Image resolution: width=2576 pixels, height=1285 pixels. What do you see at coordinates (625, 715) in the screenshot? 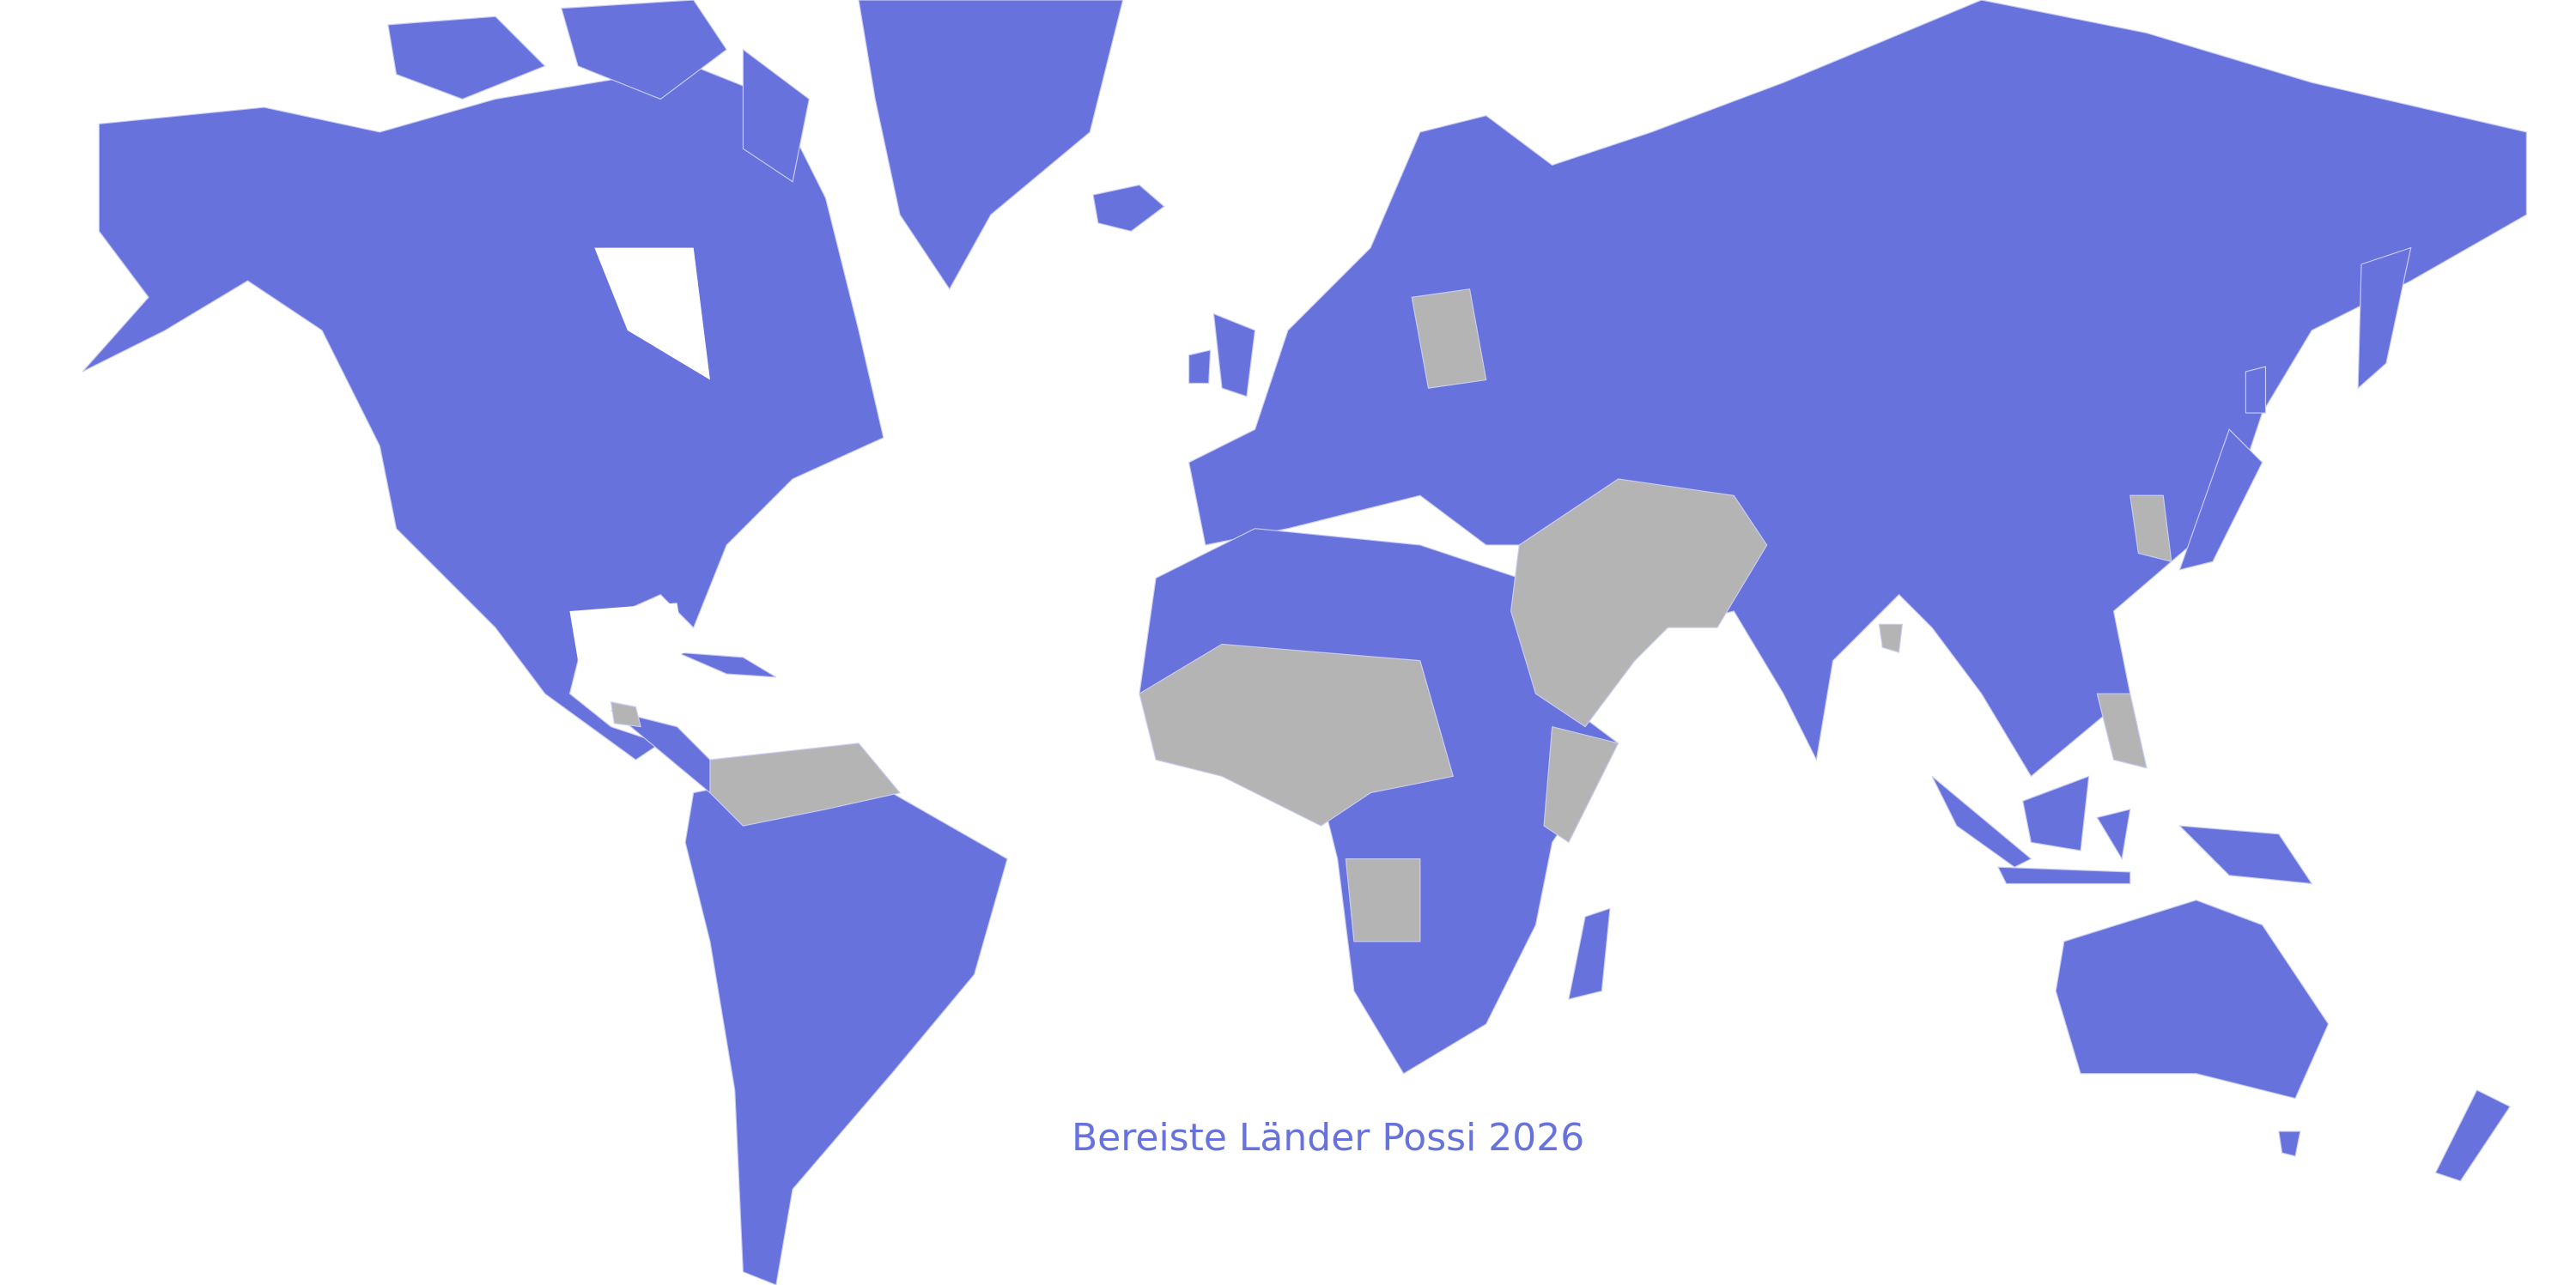
I see `region-central-america-gray` at bounding box center [625, 715].